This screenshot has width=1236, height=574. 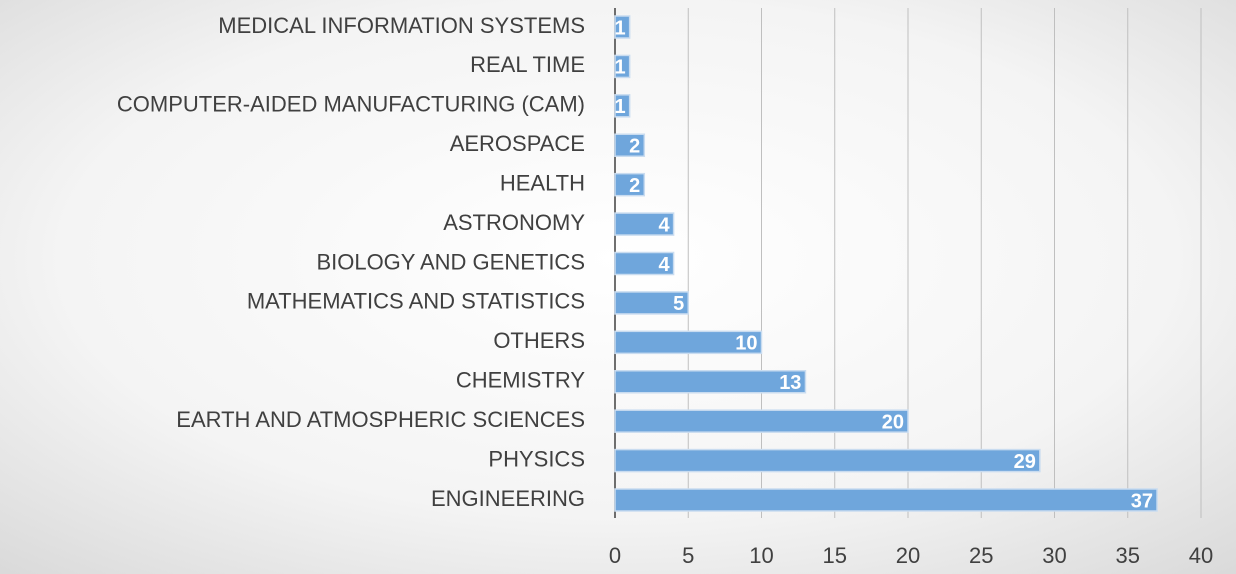 What do you see at coordinates (1054, 555) in the screenshot?
I see `x-tick-label: 30` at bounding box center [1054, 555].